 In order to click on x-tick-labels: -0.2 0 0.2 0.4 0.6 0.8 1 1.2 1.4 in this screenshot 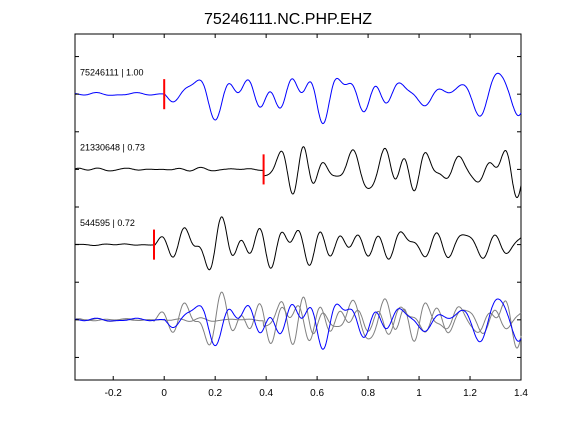, I will do `click(317, 393)`.